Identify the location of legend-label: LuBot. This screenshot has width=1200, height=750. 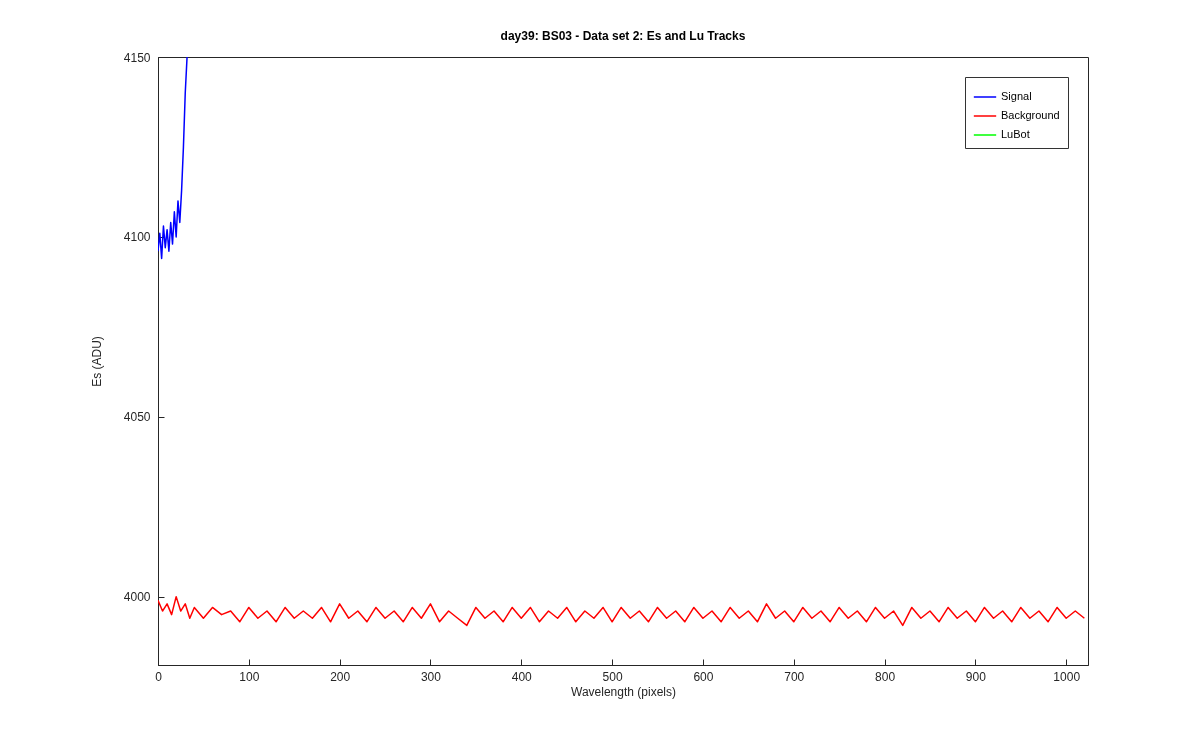
(1015, 134).